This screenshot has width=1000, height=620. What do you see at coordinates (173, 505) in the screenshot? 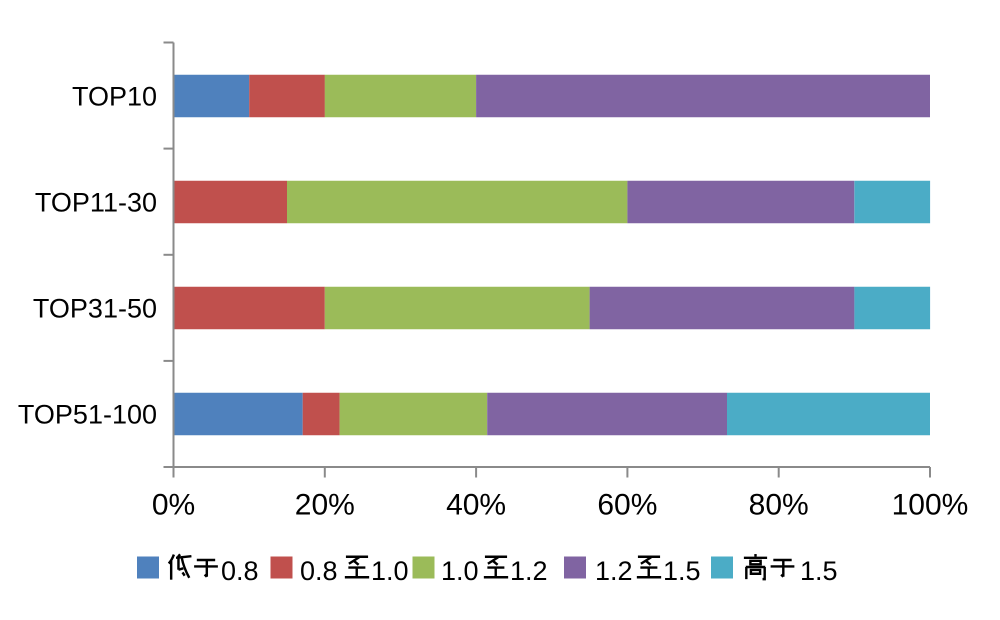
I see `svg-text: 0%` at bounding box center [173, 505].